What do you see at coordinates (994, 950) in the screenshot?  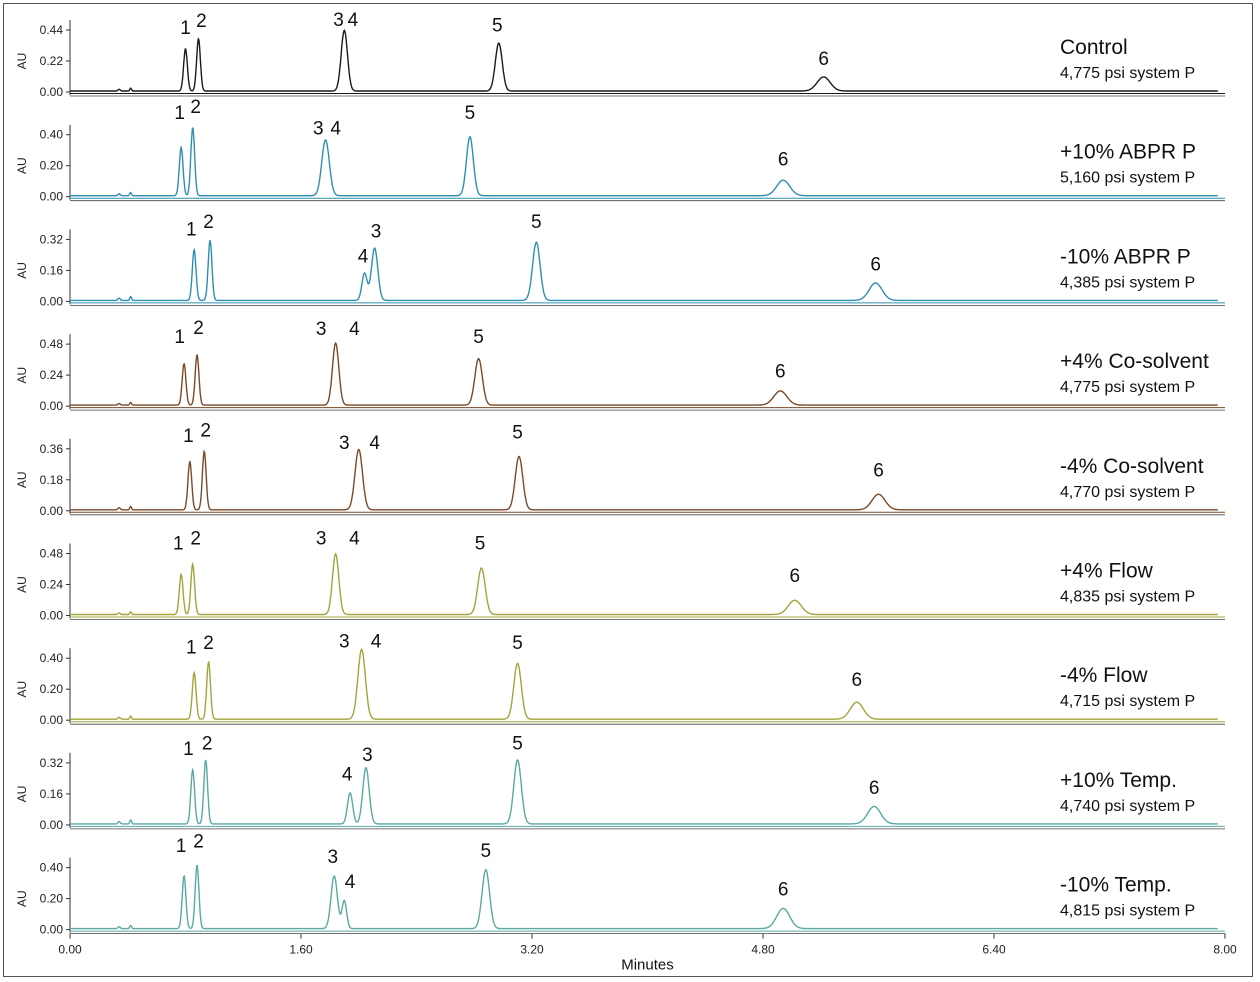 I see `x-tick-label: 6.40` at bounding box center [994, 950].